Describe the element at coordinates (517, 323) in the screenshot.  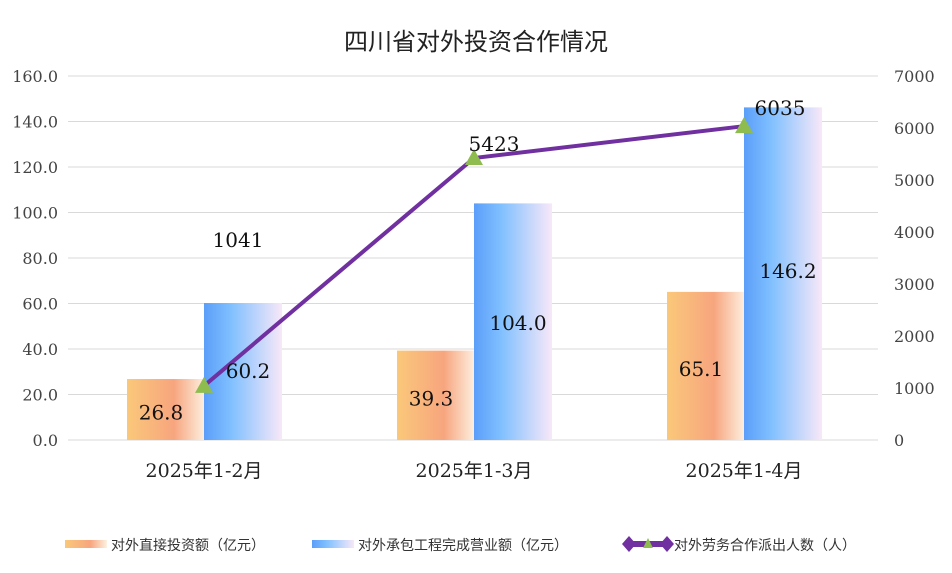
I see `data-label: 104.0` at that location.